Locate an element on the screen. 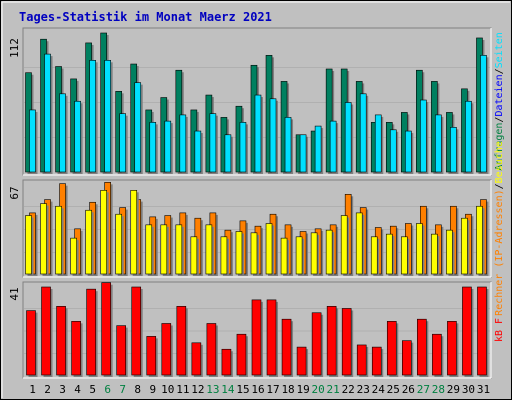  x-tick-label: 20 is located at coordinates (318, 389).